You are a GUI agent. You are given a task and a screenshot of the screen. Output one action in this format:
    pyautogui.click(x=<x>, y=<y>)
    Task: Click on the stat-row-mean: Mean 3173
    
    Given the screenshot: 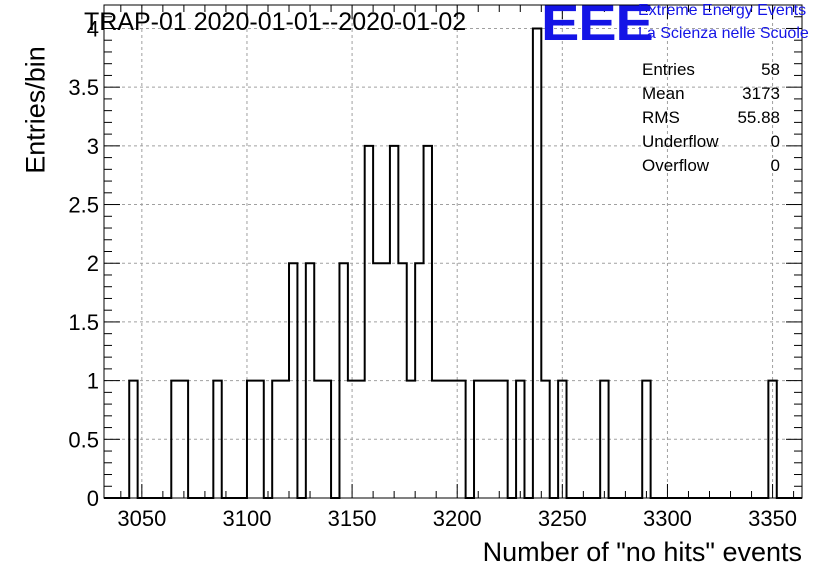 What is the action you would take?
    pyautogui.click(x=711, y=96)
    